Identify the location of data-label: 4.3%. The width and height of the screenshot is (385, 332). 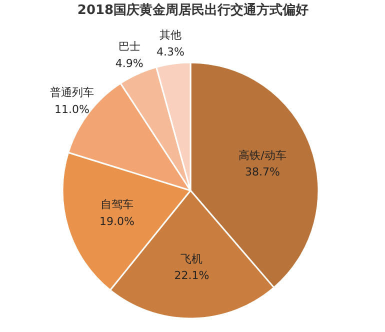
(170, 51).